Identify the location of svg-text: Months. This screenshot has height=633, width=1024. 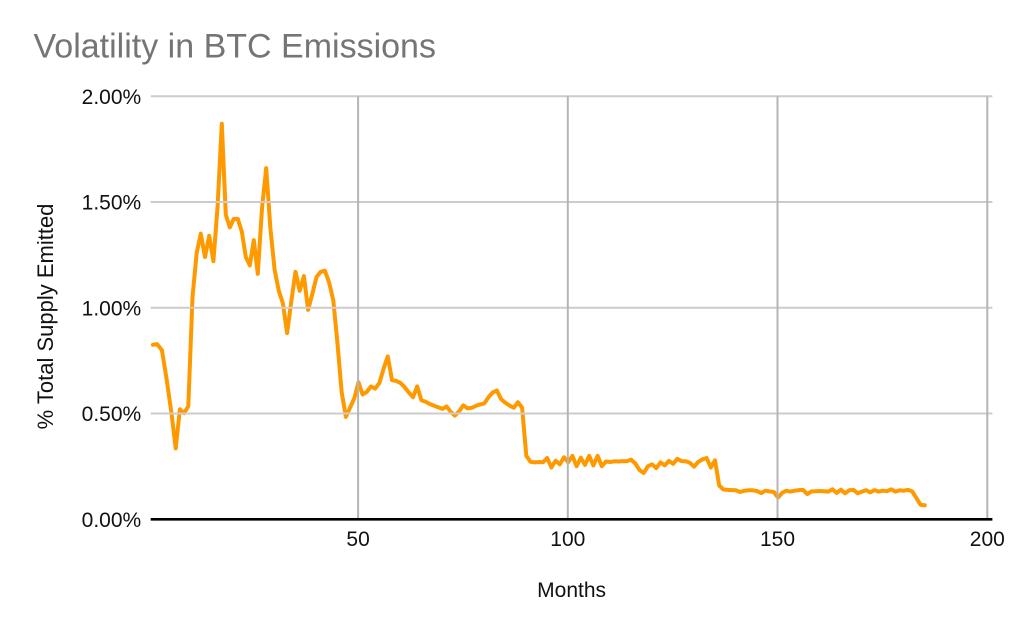
(571, 590).